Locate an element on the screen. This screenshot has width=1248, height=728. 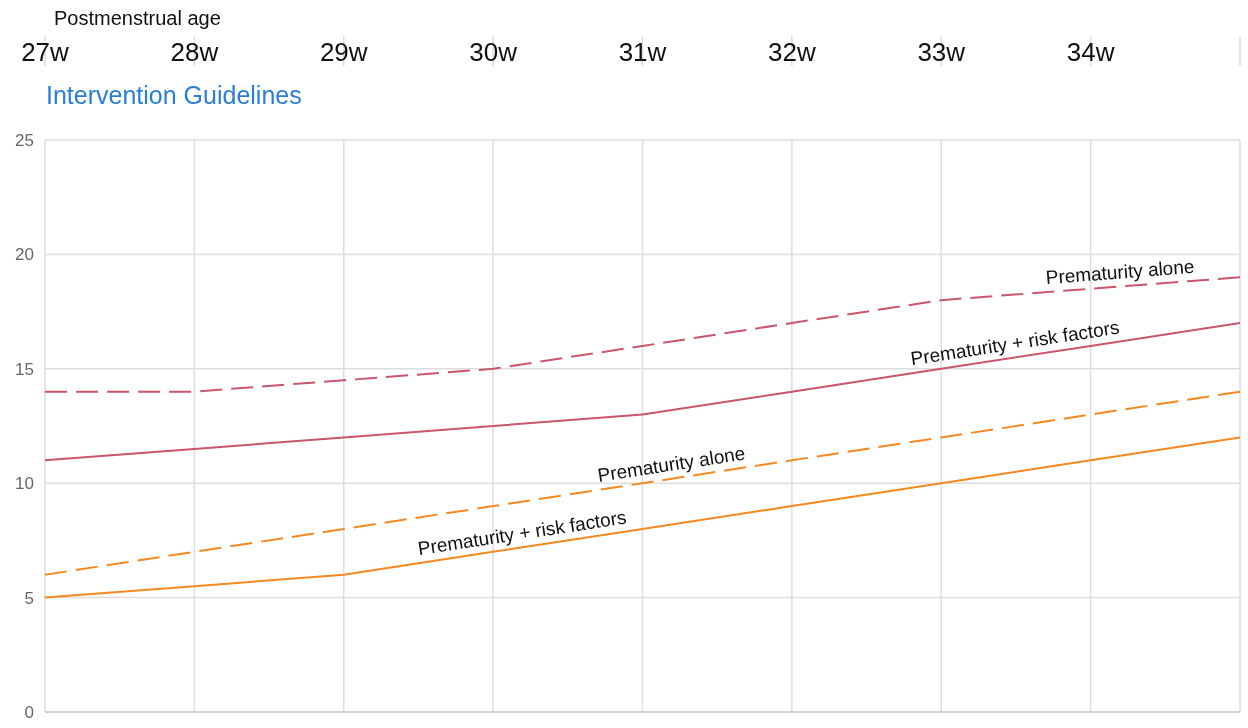
text: Prematurity alone is located at coordinates (671, 464).